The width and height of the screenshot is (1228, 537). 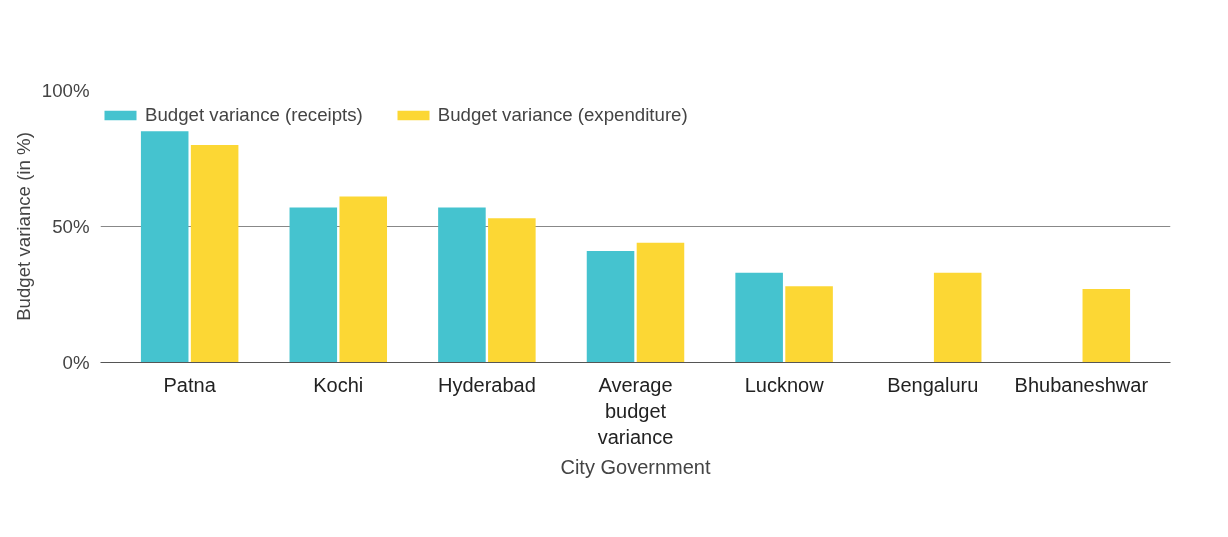 I want to click on y-axis-title: Budget variance (in %), so click(x=23, y=226).